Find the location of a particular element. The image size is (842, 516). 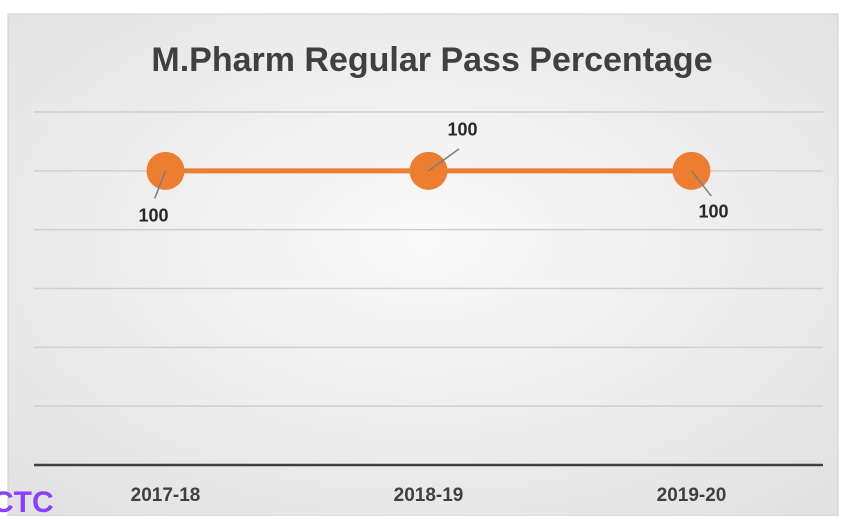

chart-title: M.Pharm Regular Pass Percentage is located at coordinates (431, 60).